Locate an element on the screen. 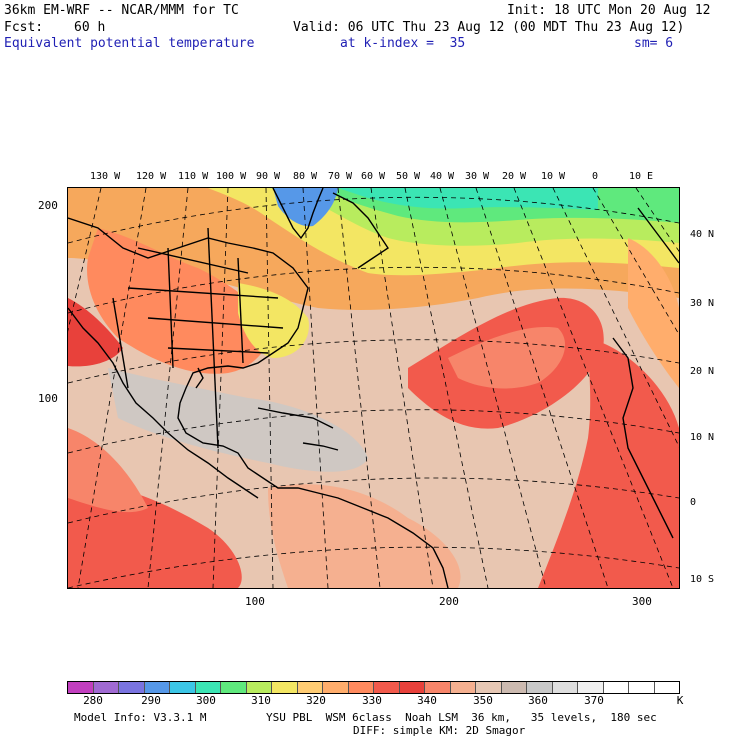 This screenshot has width=740, height=740. contour-teal is located at coordinates (468, 199).